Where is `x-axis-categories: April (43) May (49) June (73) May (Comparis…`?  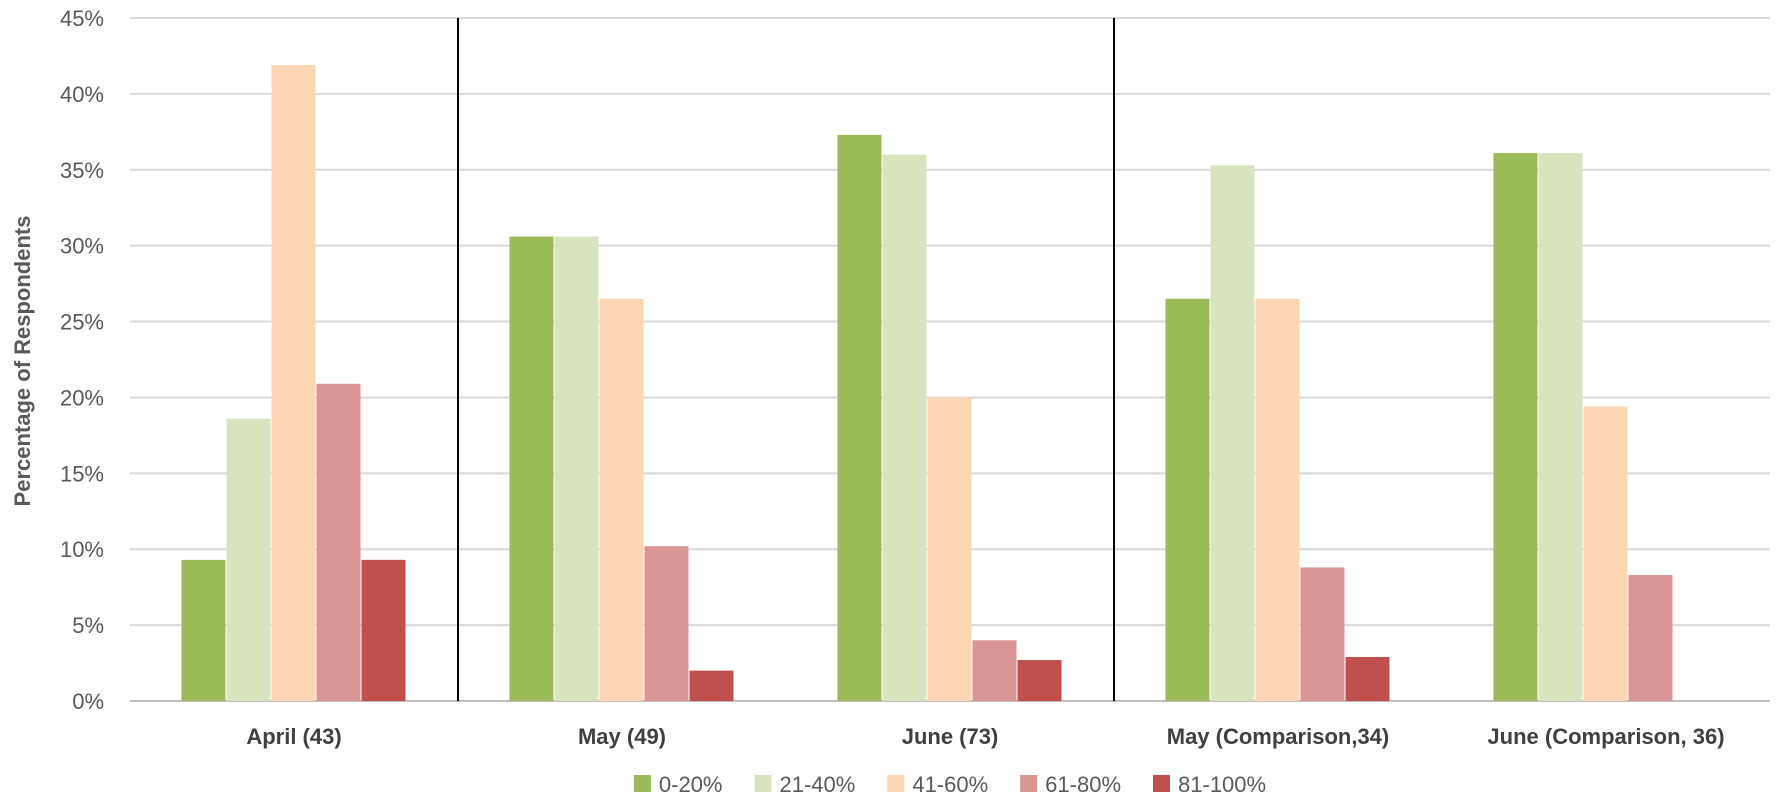
x-axis-categories: April (43) May (49) June (73) May (Comparis… is located at coordinates (985, 736).